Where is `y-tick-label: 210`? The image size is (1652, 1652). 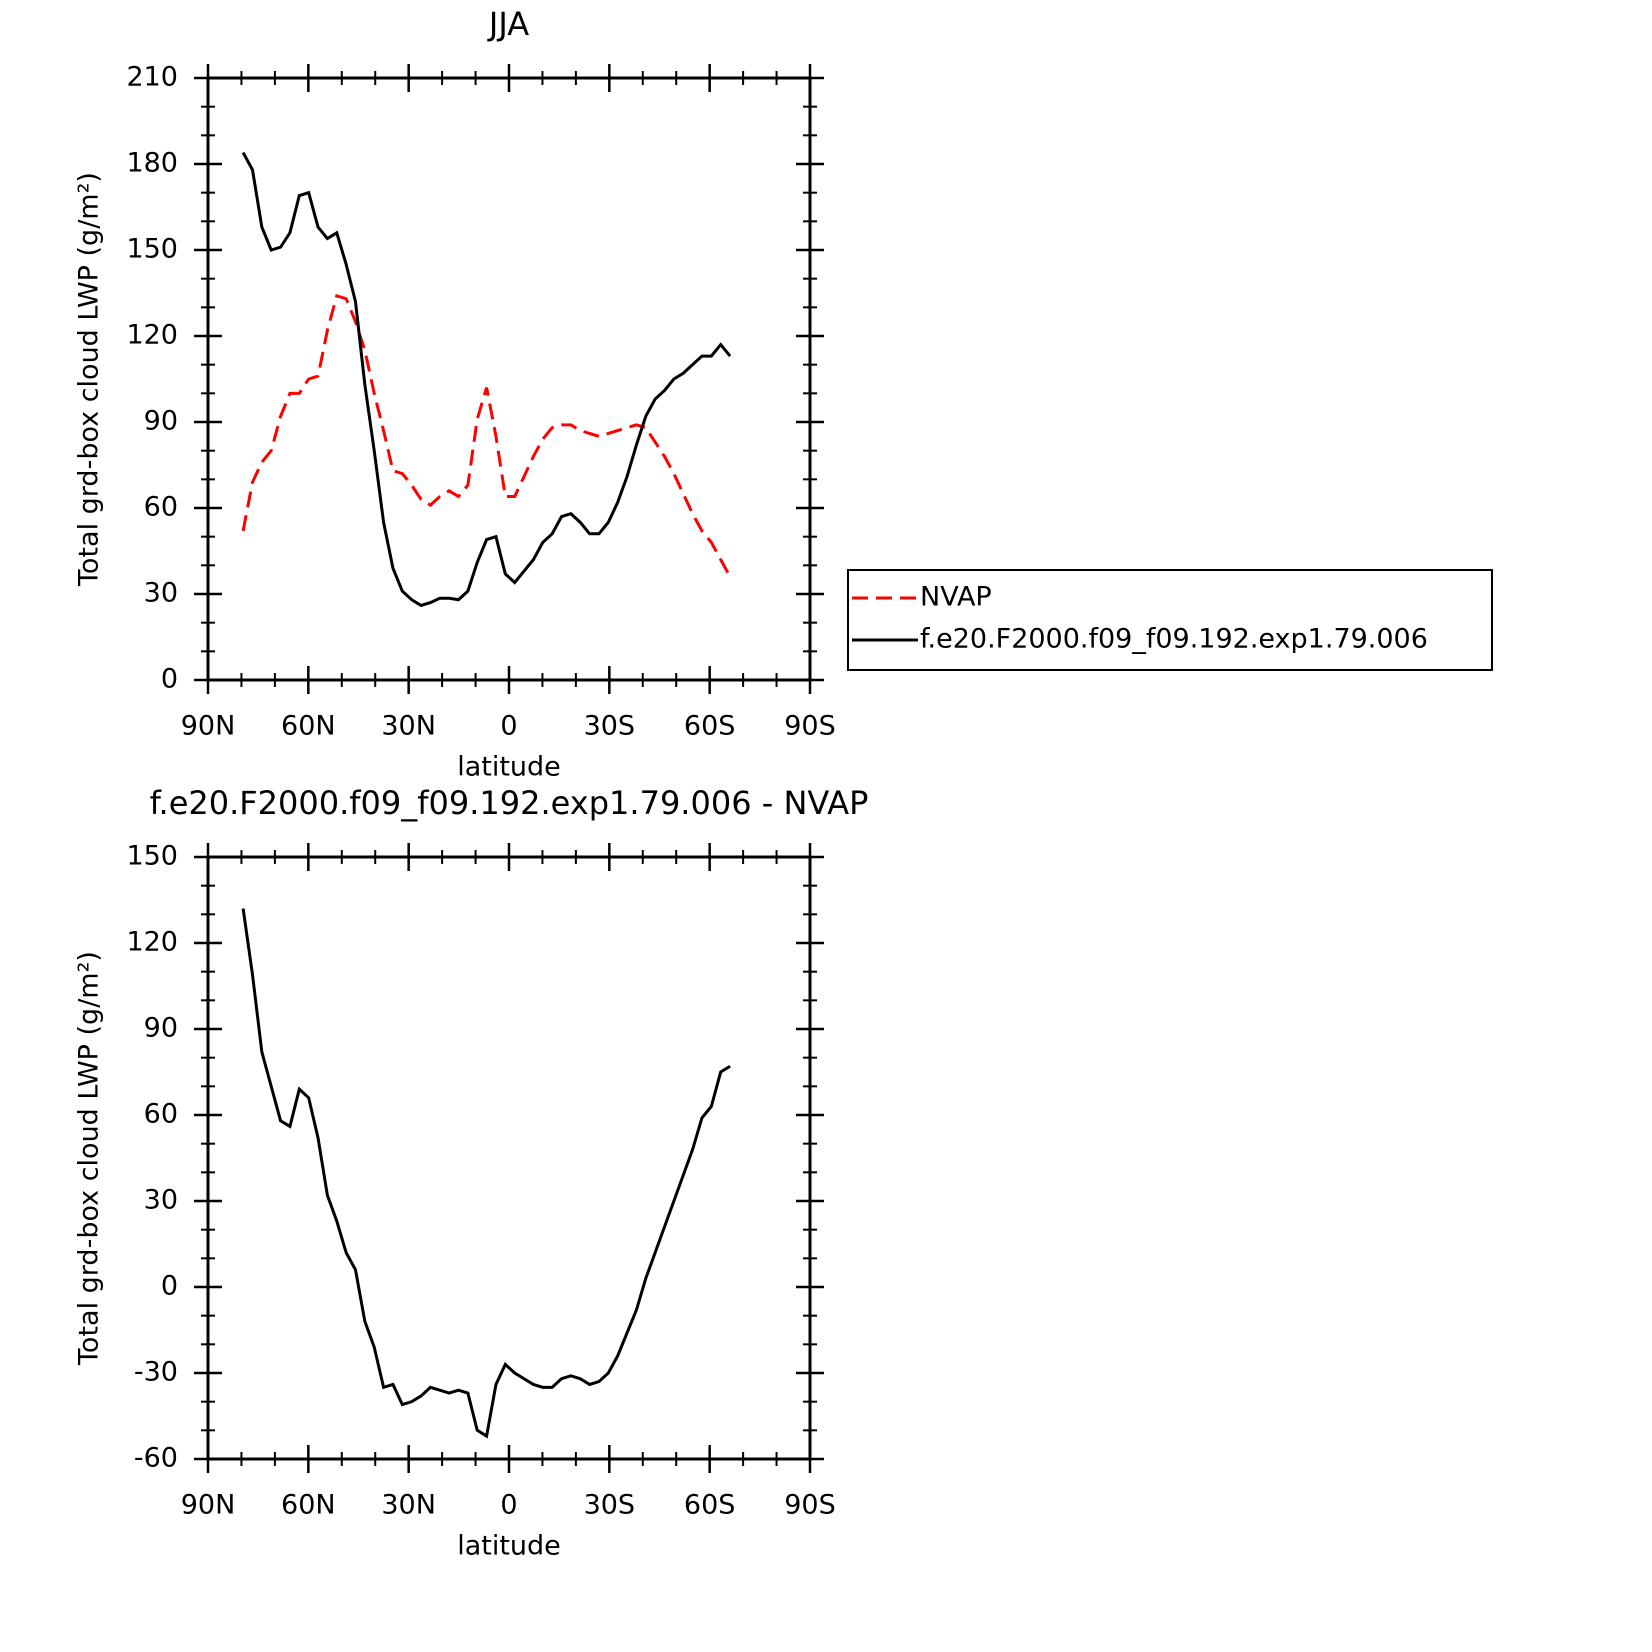 y-tick-label: 210 is located at coordinates (152, 77).